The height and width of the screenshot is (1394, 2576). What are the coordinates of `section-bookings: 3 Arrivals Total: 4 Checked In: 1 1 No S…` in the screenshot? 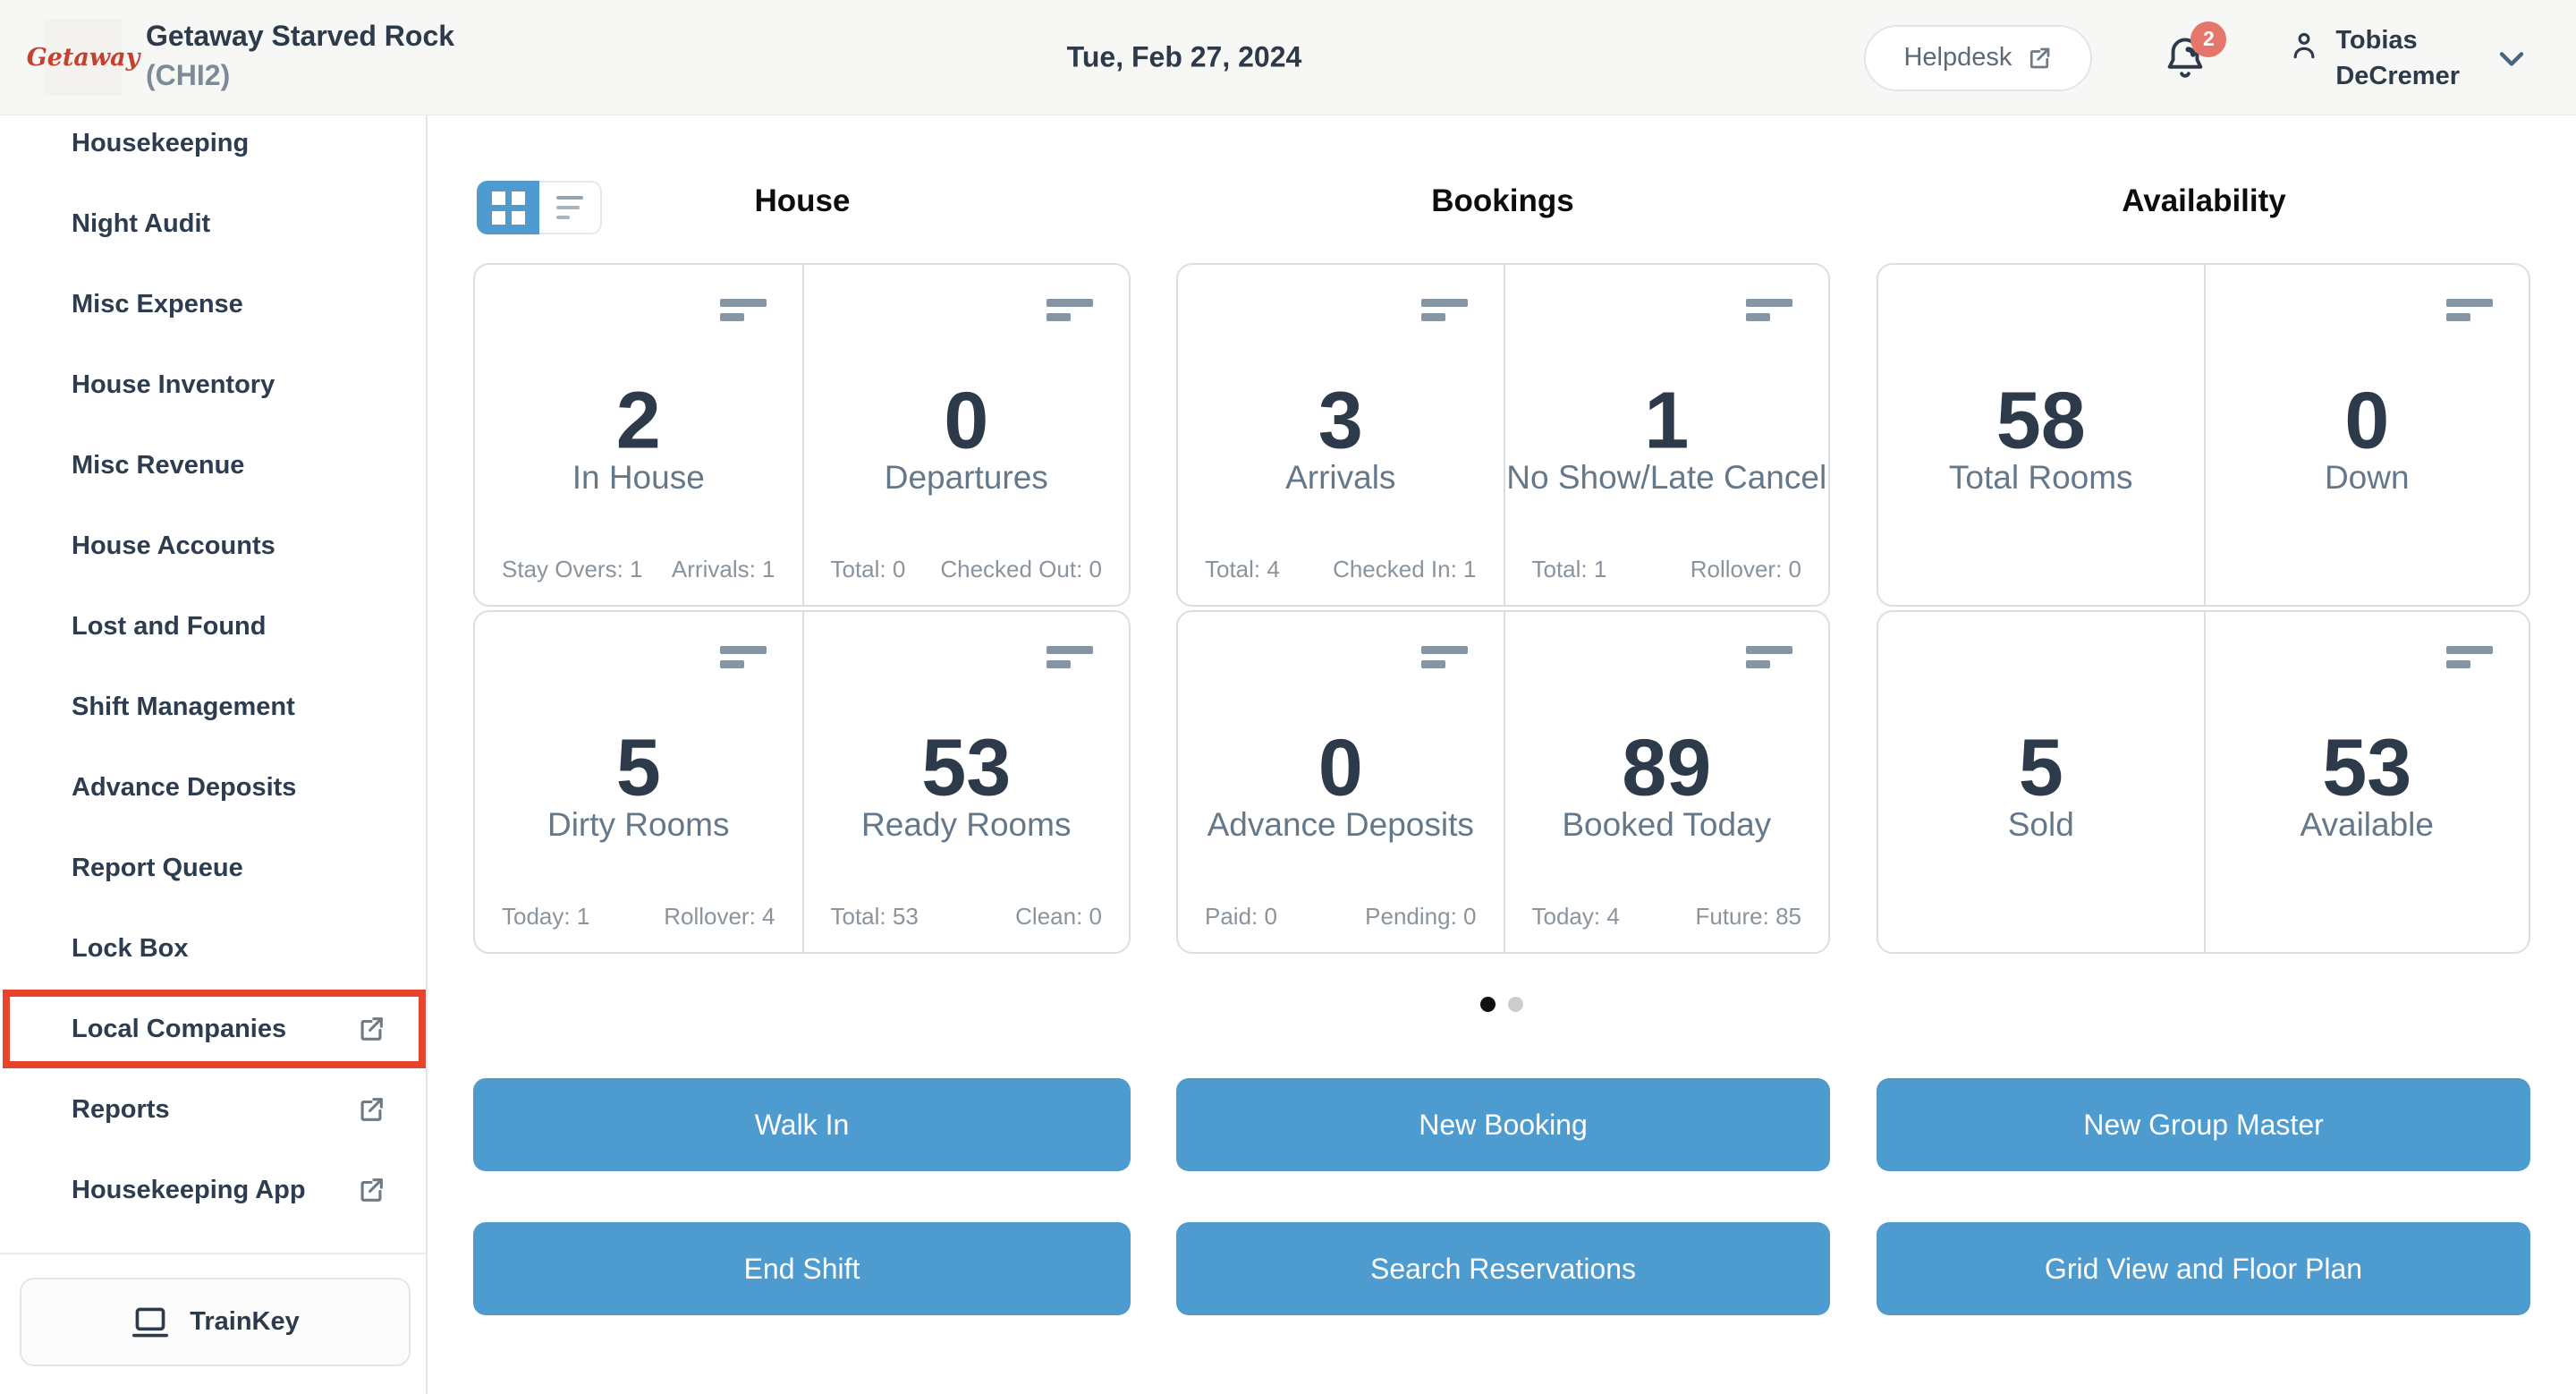 It's located at (1503, 610).